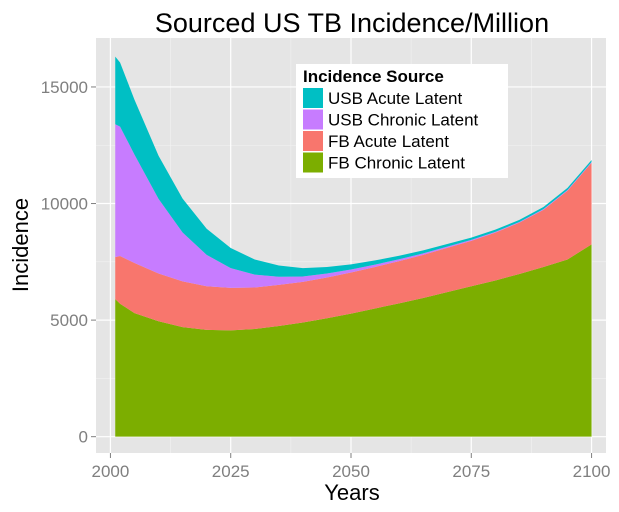 The height and width of the screenshot is (512, 619). I want to click on x-tick-label: 2050, so click(351, 471).